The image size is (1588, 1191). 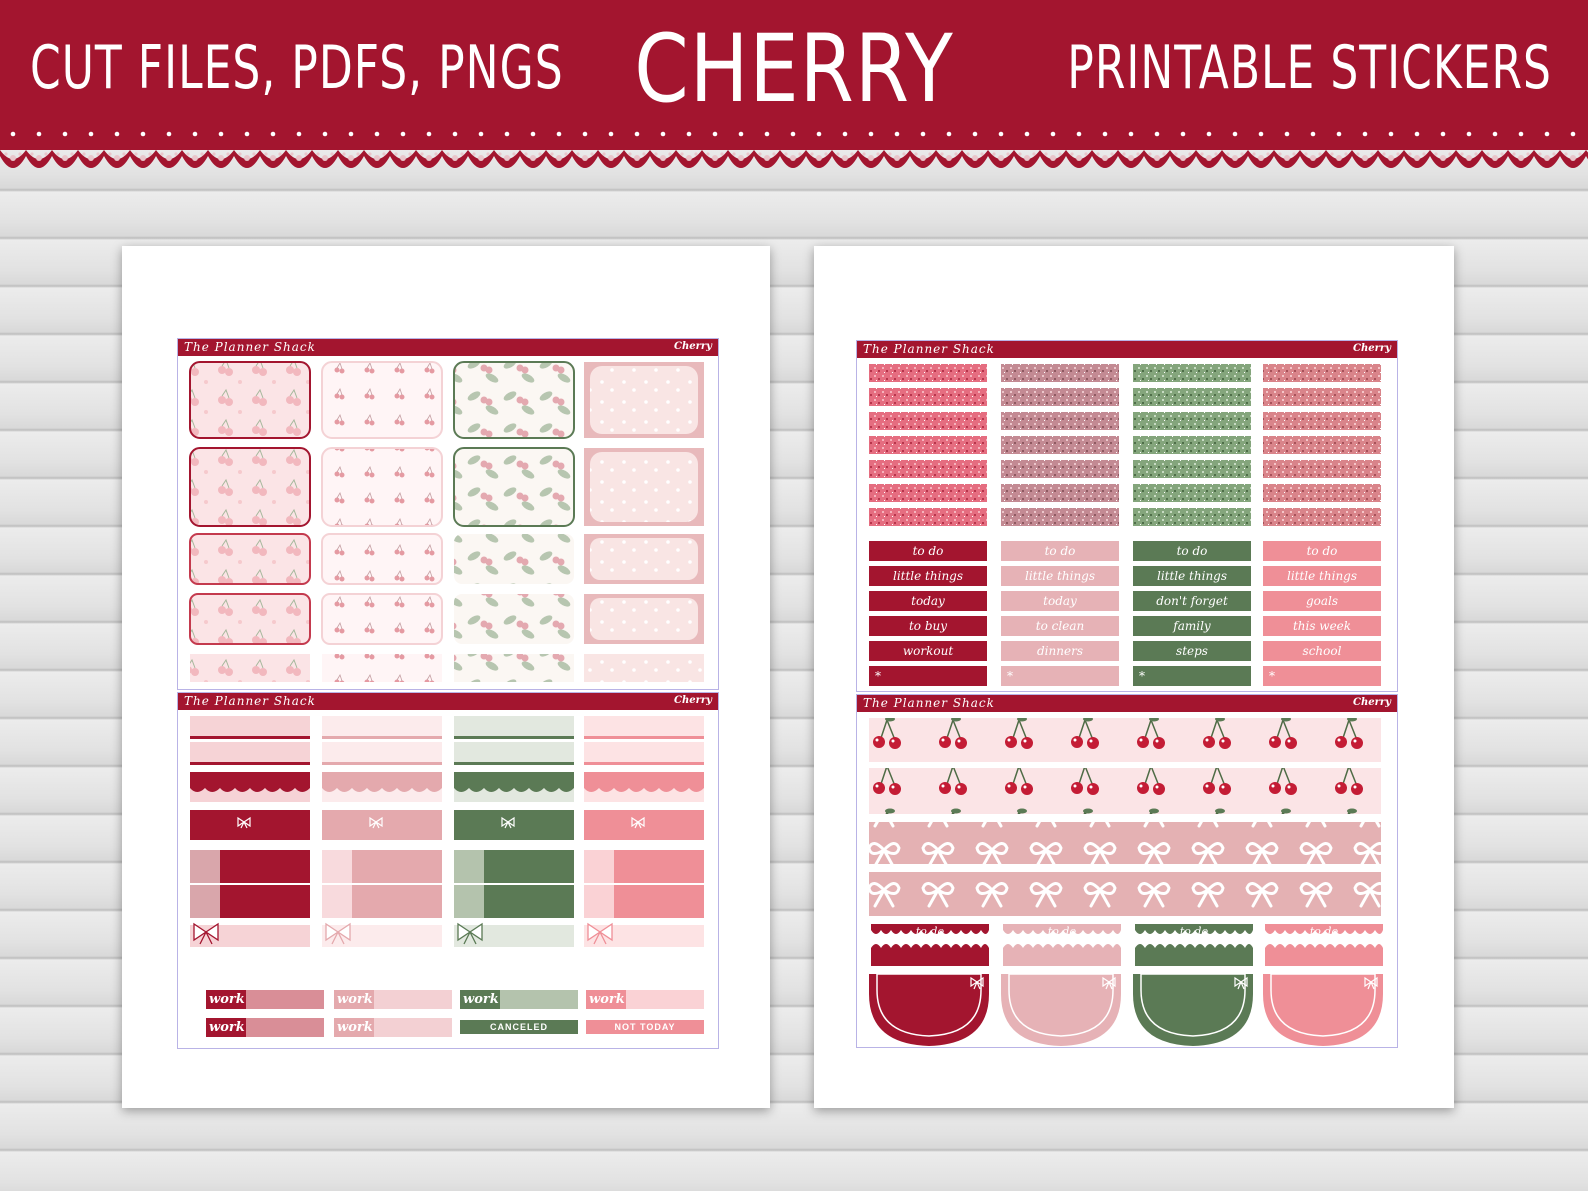 I want to click on label-sticker: workout, so click(x=928, y=651).